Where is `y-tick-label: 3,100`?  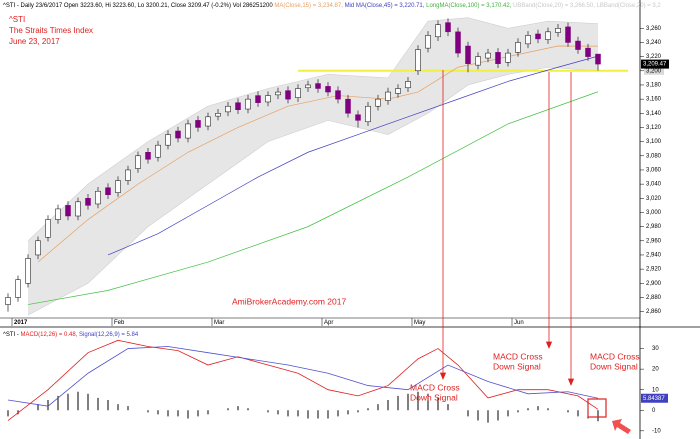 y-tick-label: 3,100 is located at coordinates (654, 142).